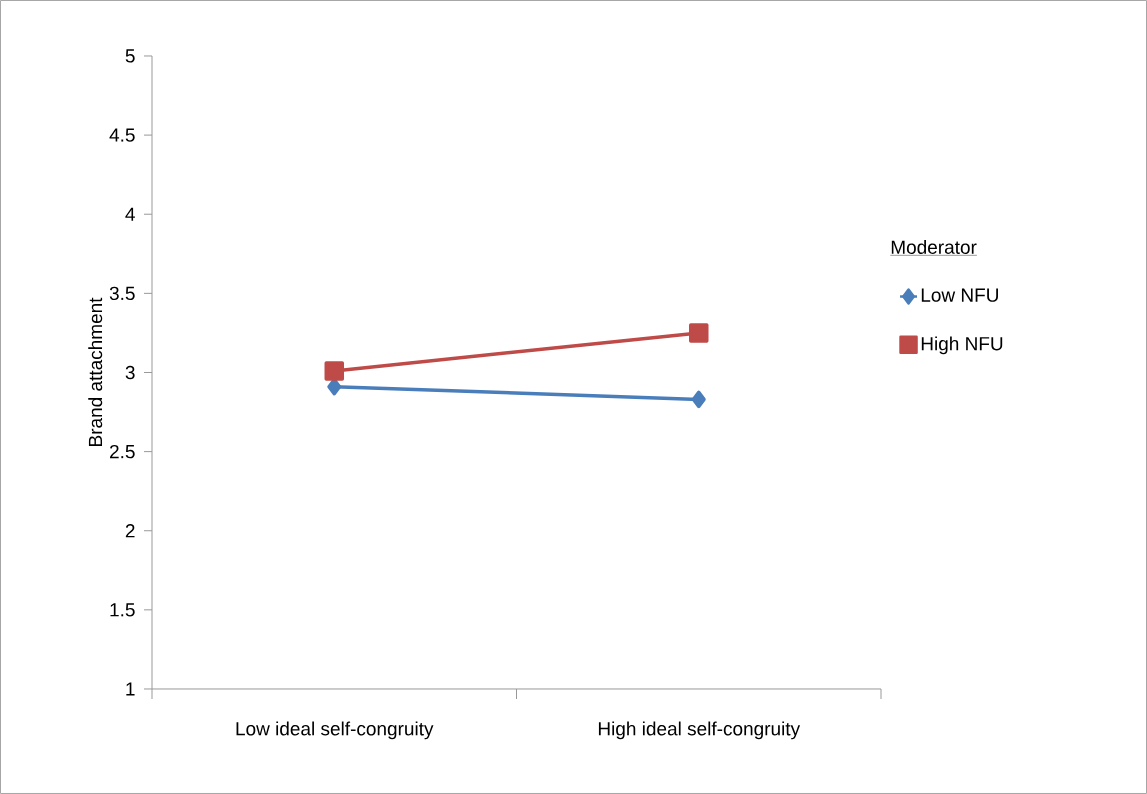 The width and height of the screenshot is (1147, 794). What do you see at coordinates (699, 730) in the screenshot?
I see `x-tick-label: High ideal self-congruity` at bounding box center [699, 730].